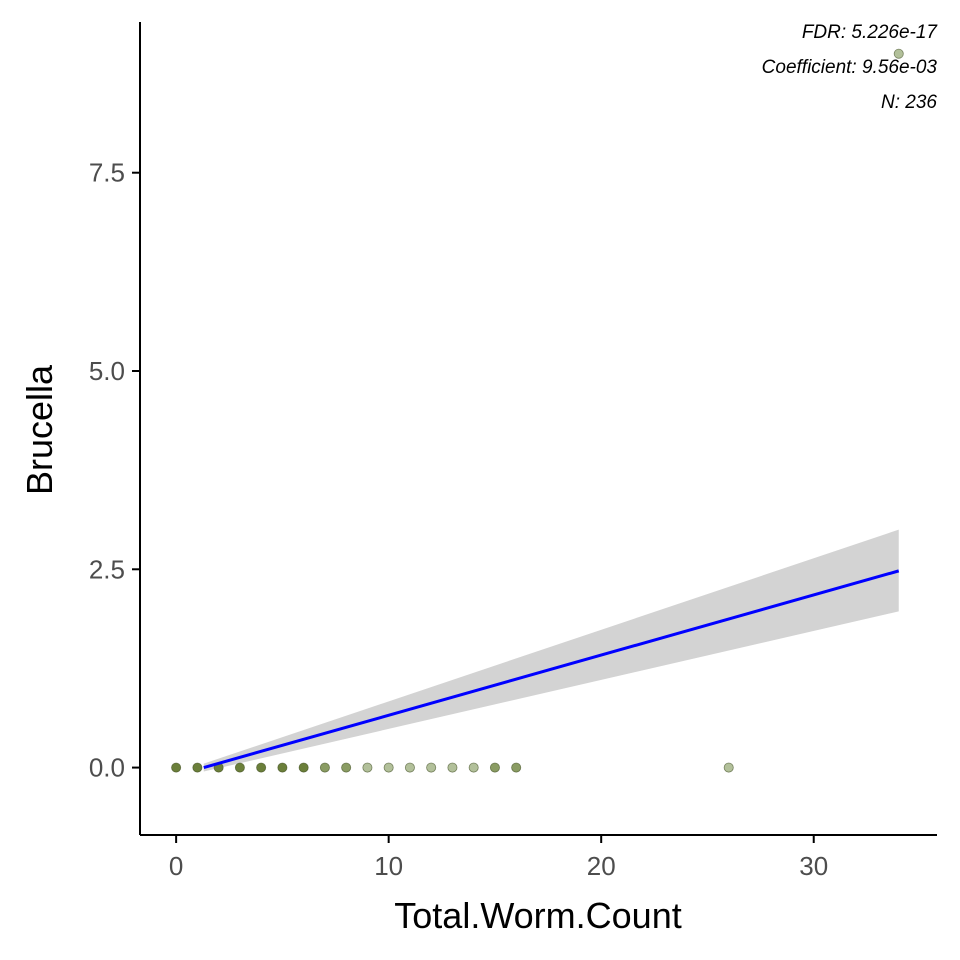  What do you see at coordinates (909, 102) in the screenshot?
I see `annotation-n: N: 236` at bounding box center [909, 102].